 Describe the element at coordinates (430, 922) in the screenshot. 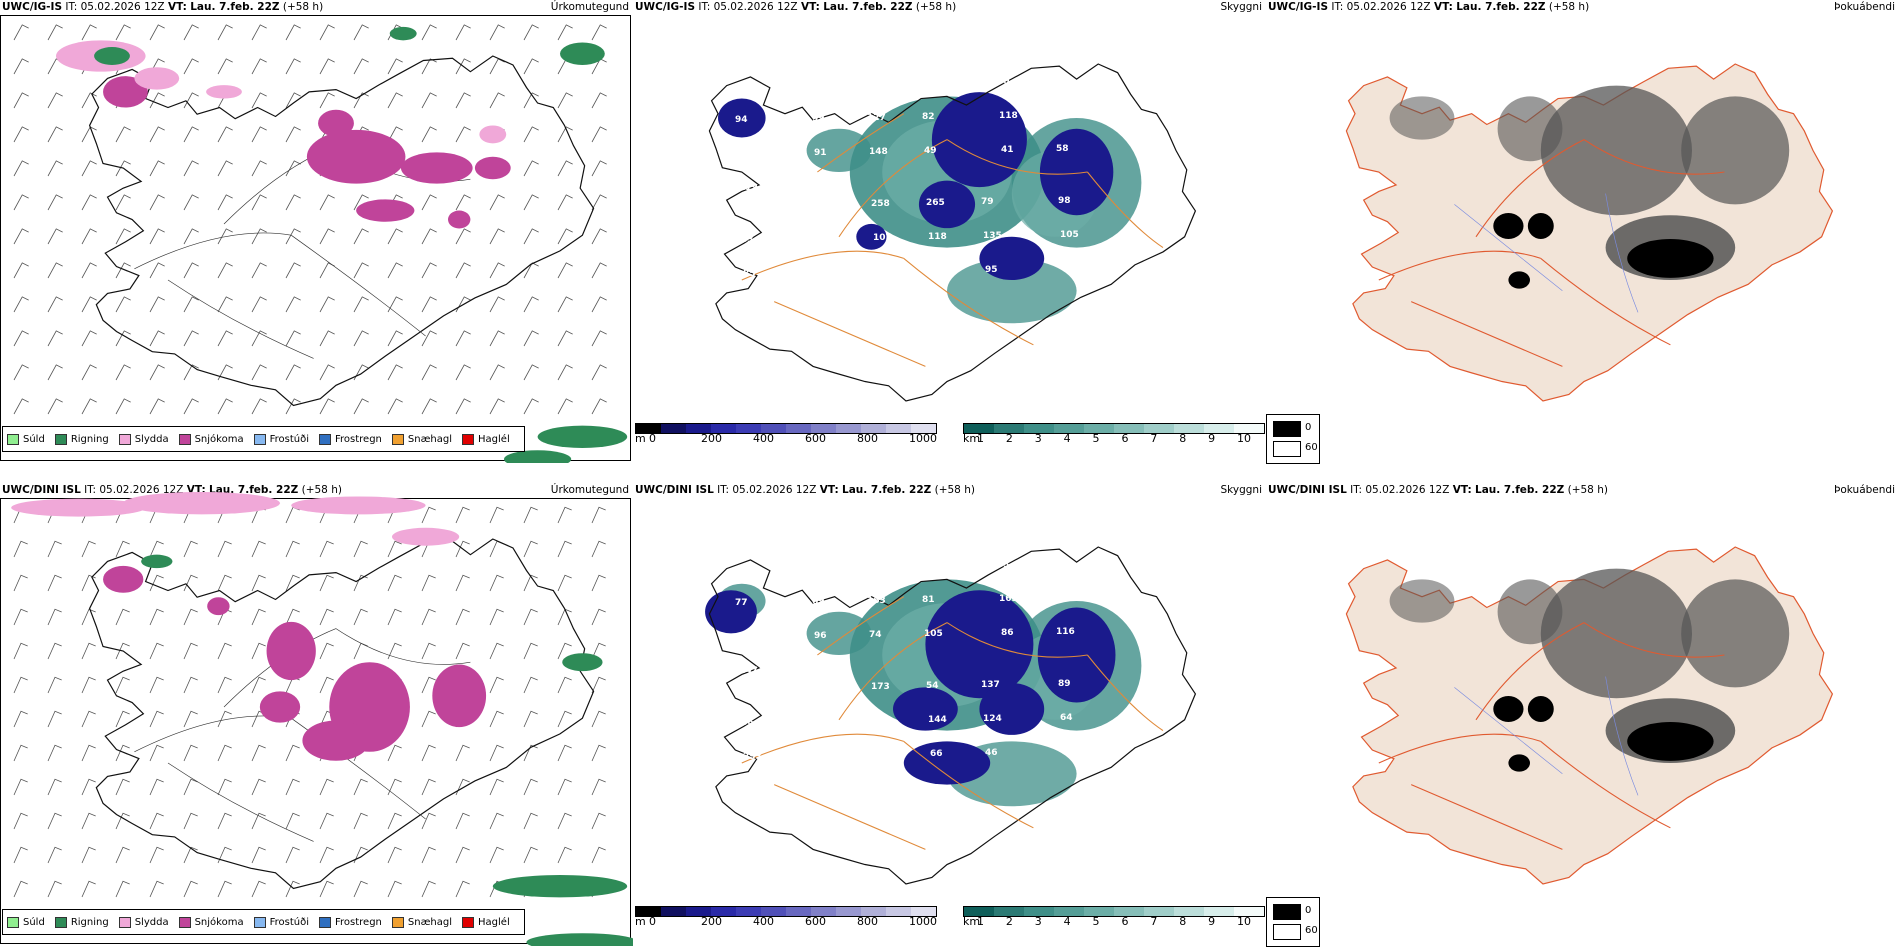

I see `legend-label: Snæhagl` at that location.